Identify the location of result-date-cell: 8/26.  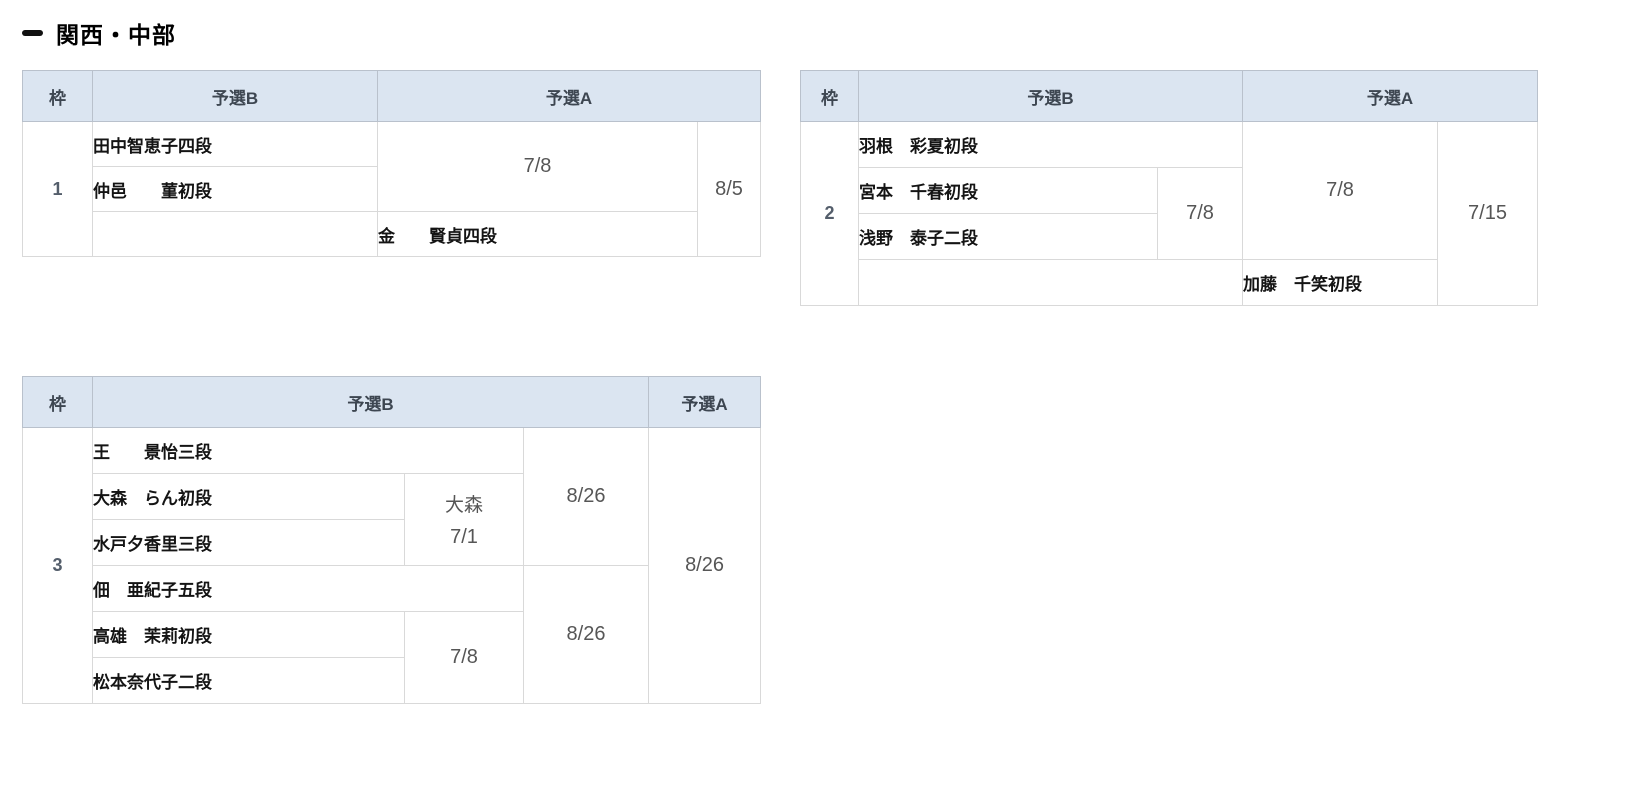
(705, 565).